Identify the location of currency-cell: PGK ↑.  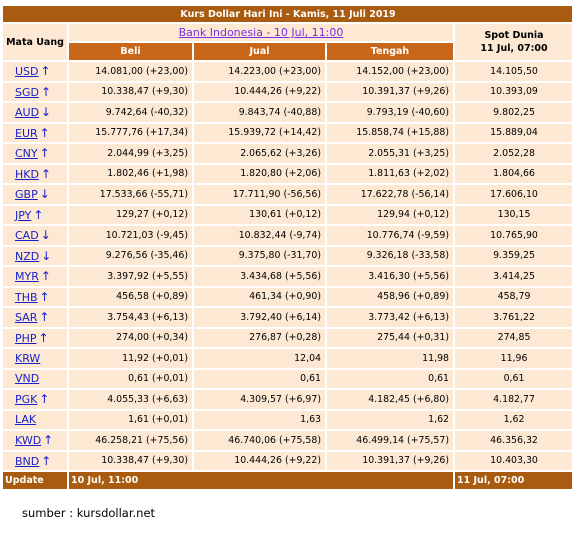
(35, 399).